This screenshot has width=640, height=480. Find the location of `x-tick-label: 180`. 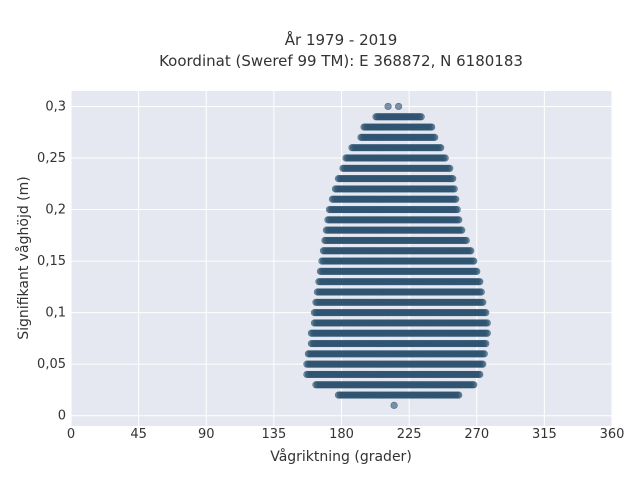

x-tick-label: 180 is located at coordinates (341, 434).